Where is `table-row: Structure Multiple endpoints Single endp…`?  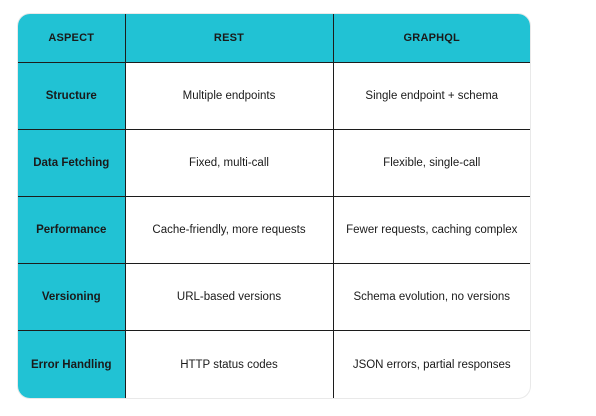
table-row: Structure Multiple endpoints Single endp… is located at coordinates (274, 96).